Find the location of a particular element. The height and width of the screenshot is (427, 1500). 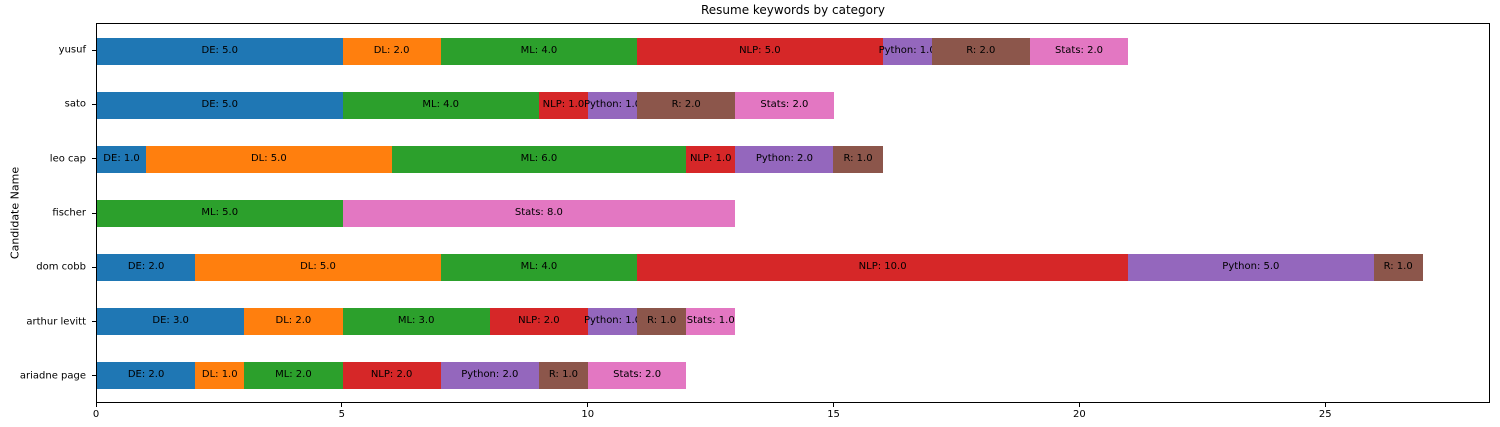

bar-segment-nlp-arthur-levitt: NLP: 2.0 is located at coordinates (538, 321).